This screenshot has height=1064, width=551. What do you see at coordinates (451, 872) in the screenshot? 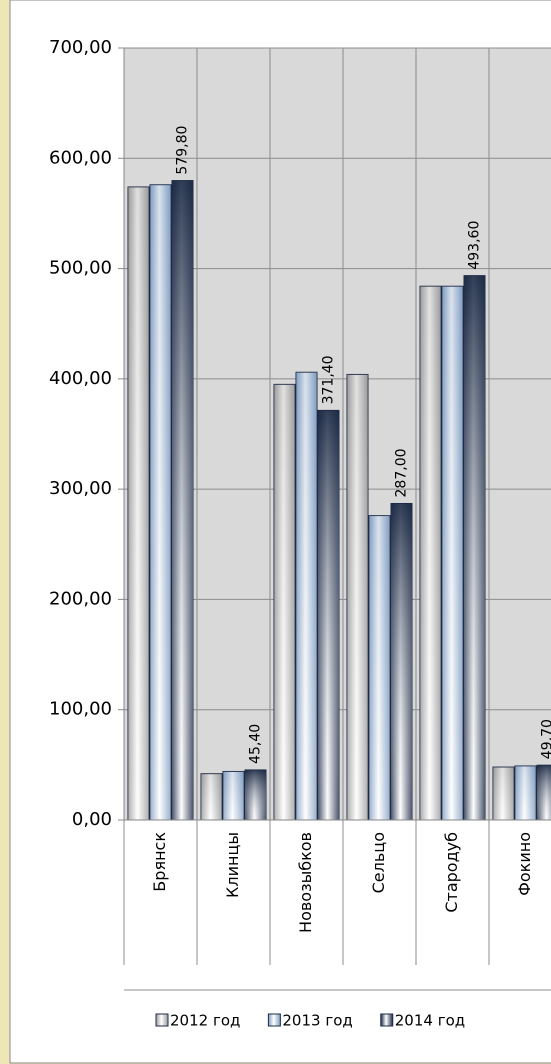
I see `x-tick-label: Стародуб` at bounding box center [451, 872].